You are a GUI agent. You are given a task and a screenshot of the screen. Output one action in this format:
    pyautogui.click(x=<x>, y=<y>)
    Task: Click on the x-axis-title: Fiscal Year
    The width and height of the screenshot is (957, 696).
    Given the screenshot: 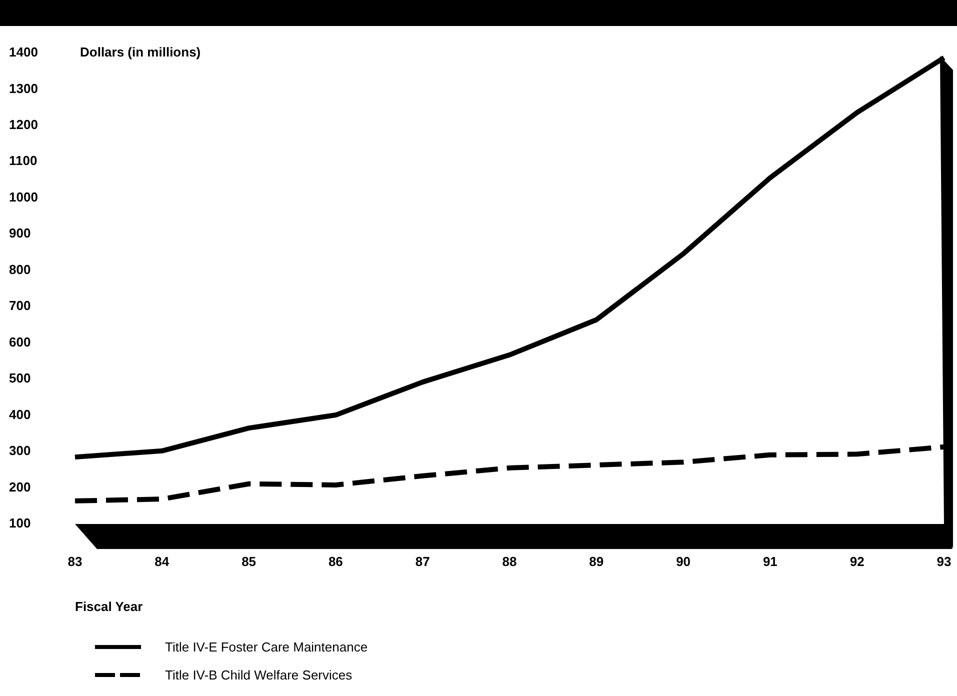 What is the action you would take?
    pyautogui.click(x=109, y=606)
    